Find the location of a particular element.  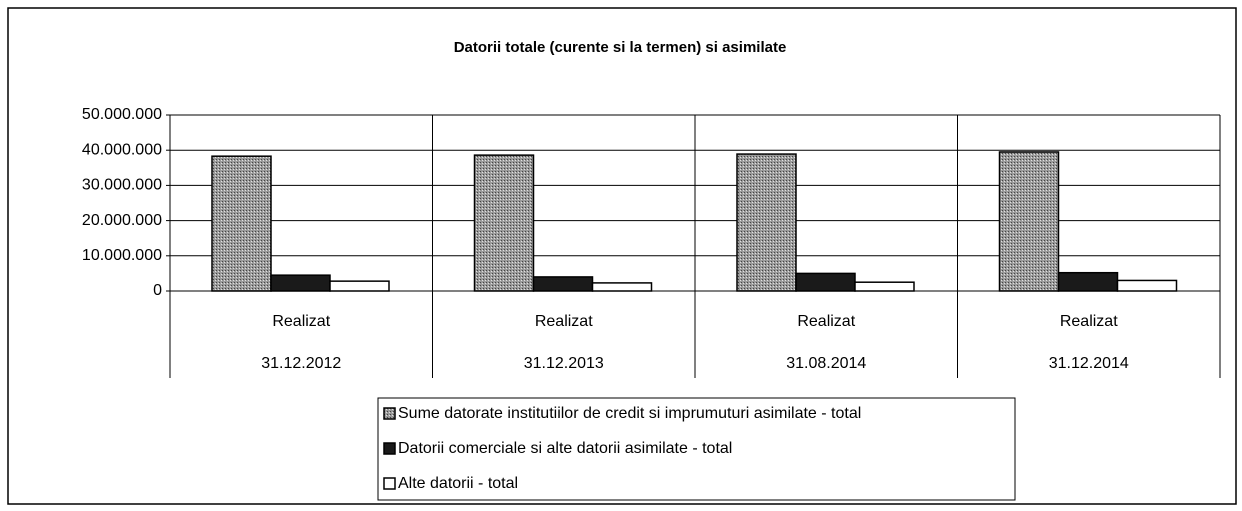

y-tick-label: 30.000.000 is located at coordinates (122, 185).